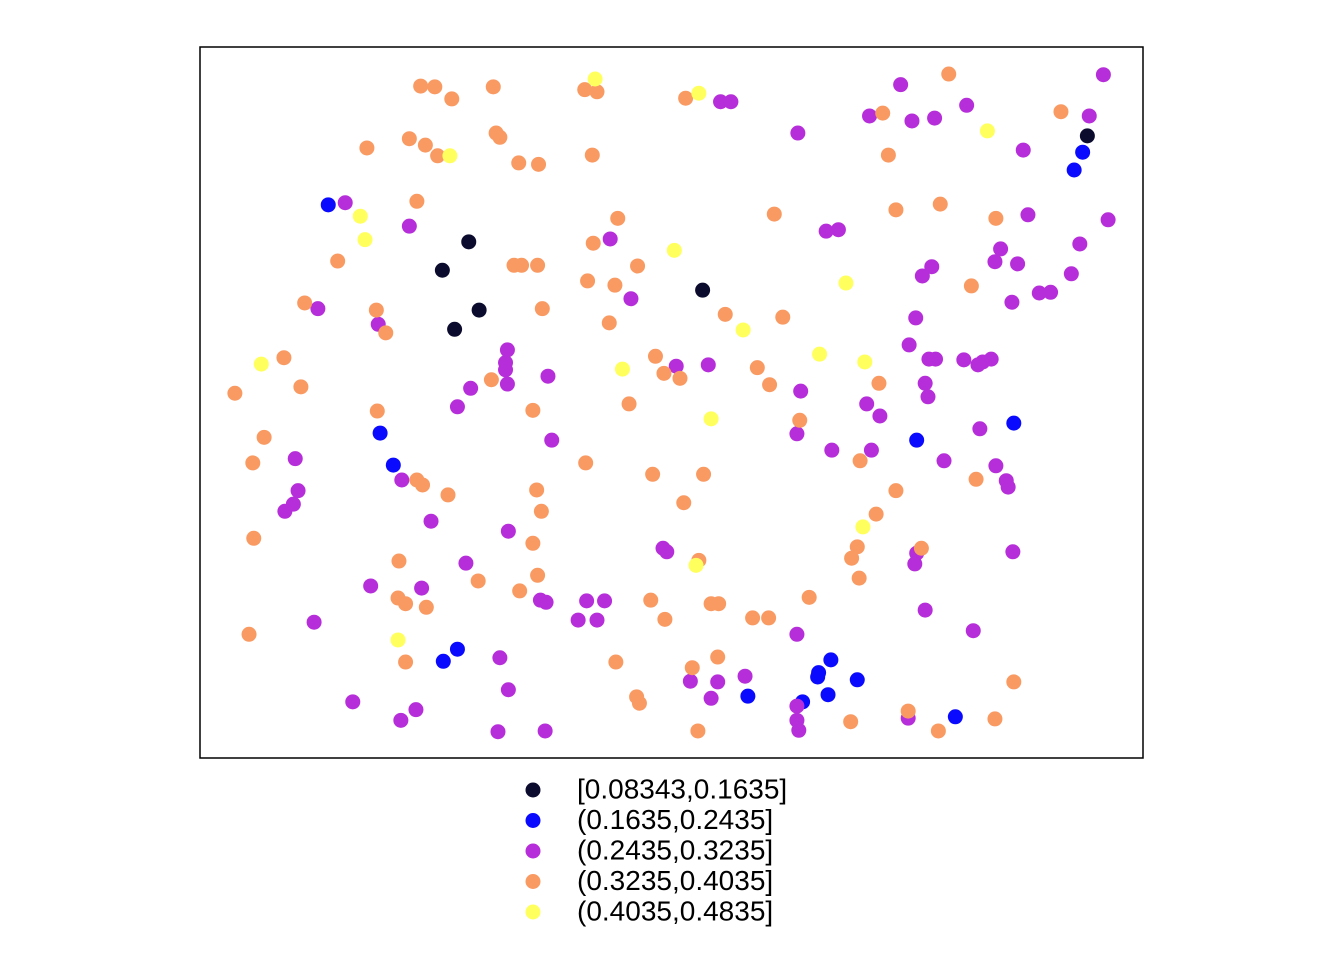 The image size is (1344, 960). What do you see at coordinates (675, 910) in the screenshot?
I see `legend-label: (0.4035,0.4835]` at bounding box center [675, 910].